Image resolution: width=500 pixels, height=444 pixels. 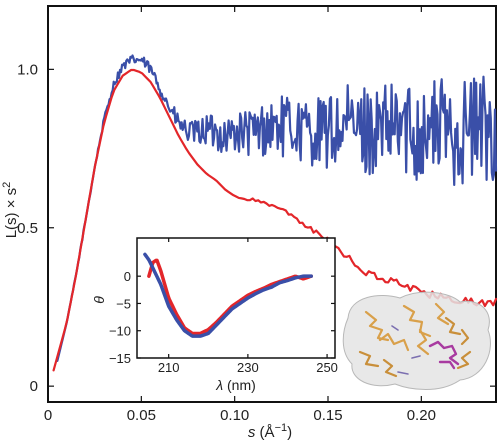 I want to click on main-xtick-label: 0.10, so click(x=234, y=415).